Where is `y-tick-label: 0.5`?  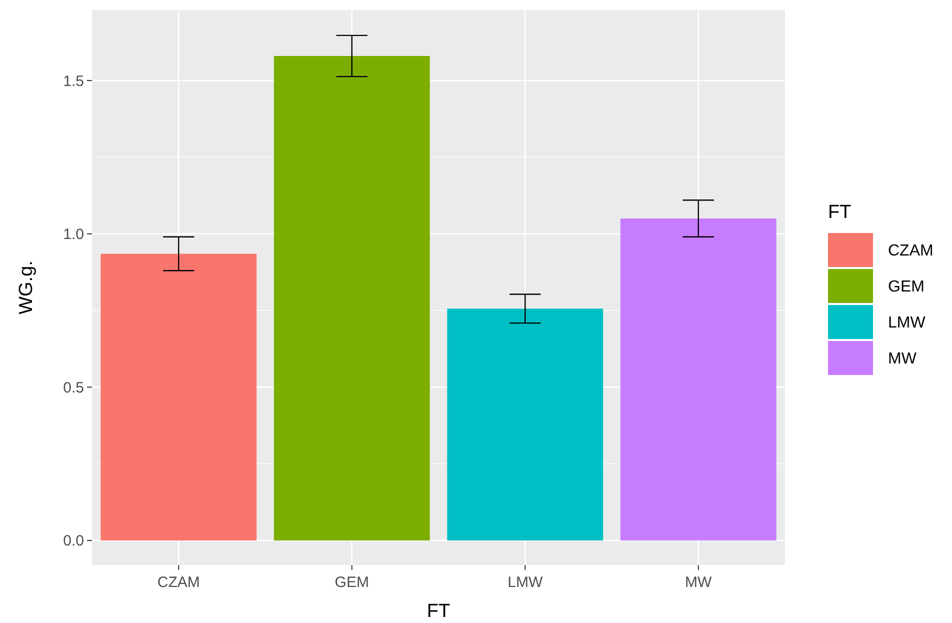 y-tick-label: 0.5 is located at coordinates (73, 387).